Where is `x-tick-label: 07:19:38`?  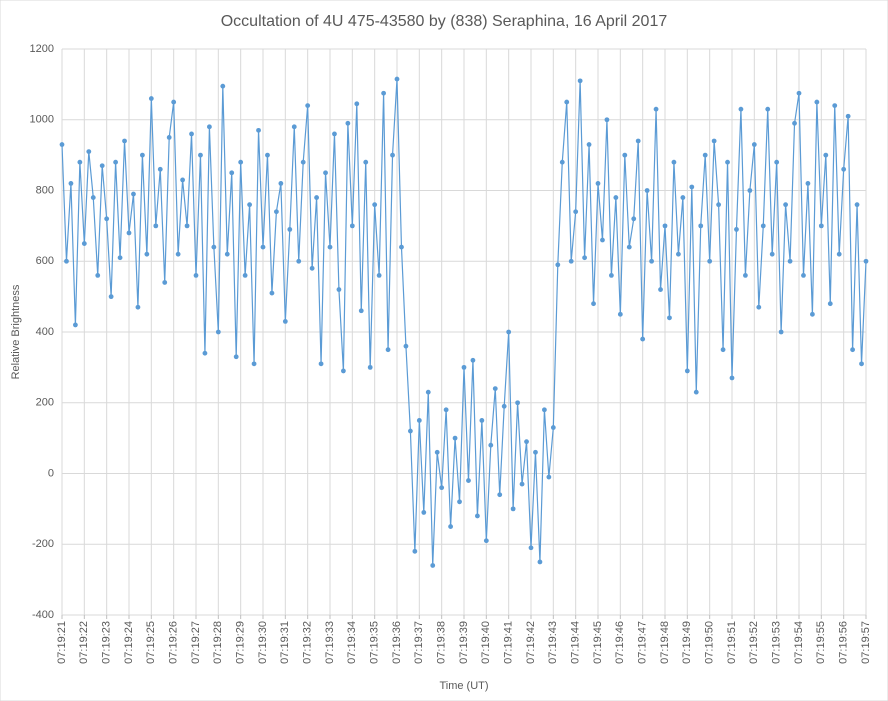
x-tick-label: 07:19:38 is located at coordinates (442, 642).